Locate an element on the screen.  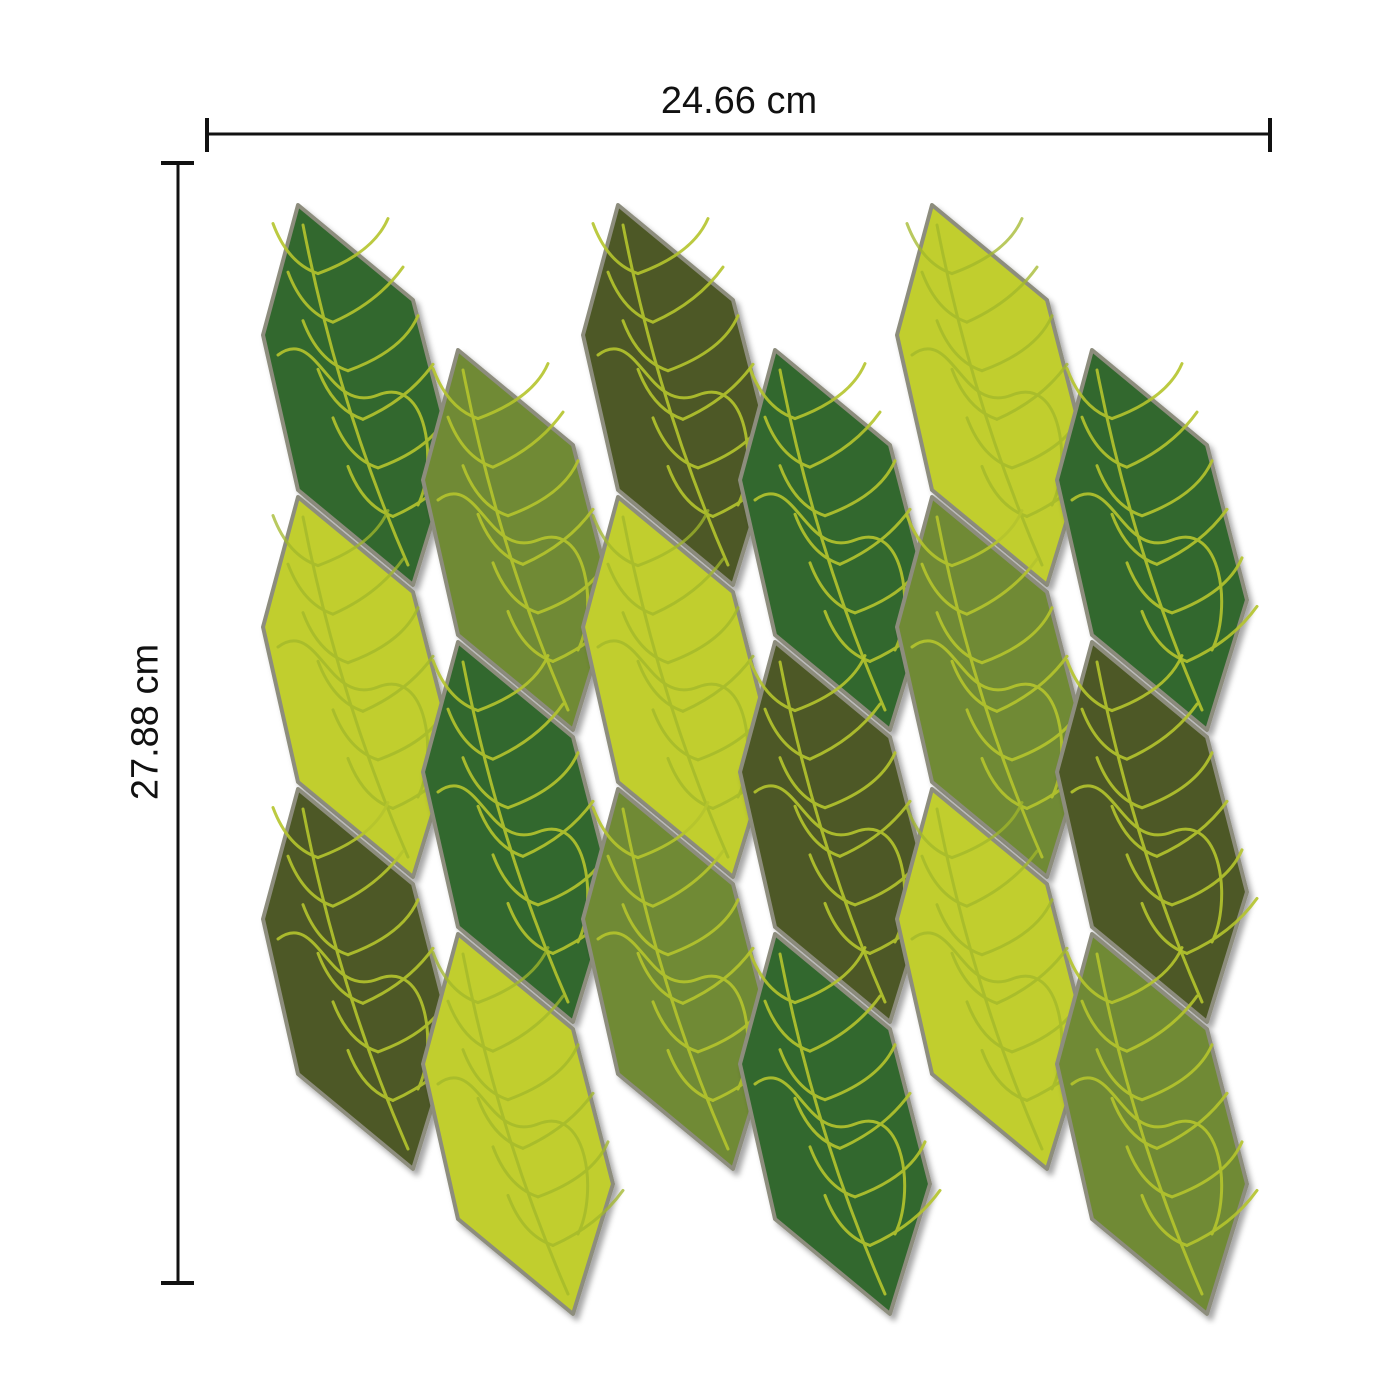
width-dimension-label: 24.66 cm is located at coordinates (739, 101).